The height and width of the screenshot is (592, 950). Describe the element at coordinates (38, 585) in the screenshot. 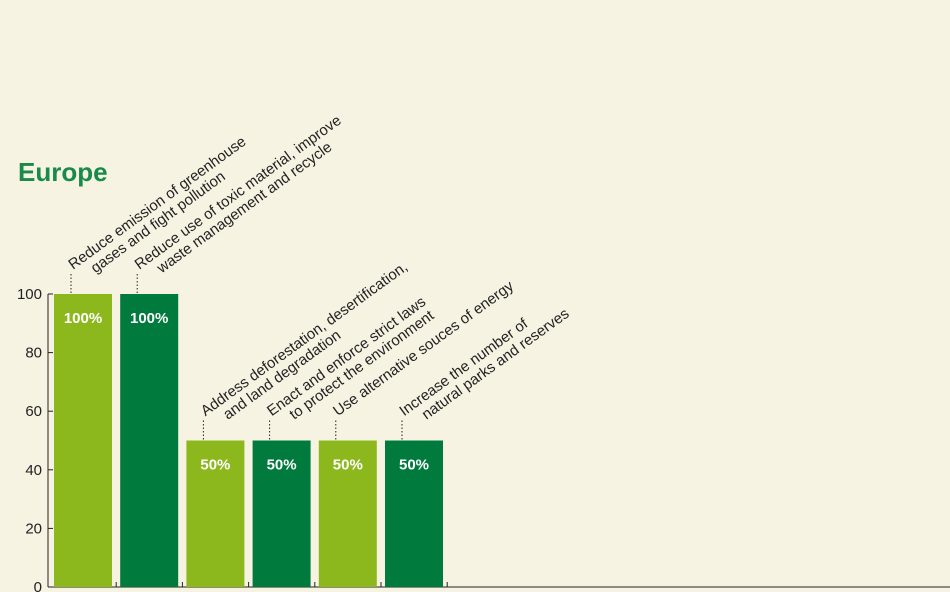

I see `y-tick-label: 0` at that location.